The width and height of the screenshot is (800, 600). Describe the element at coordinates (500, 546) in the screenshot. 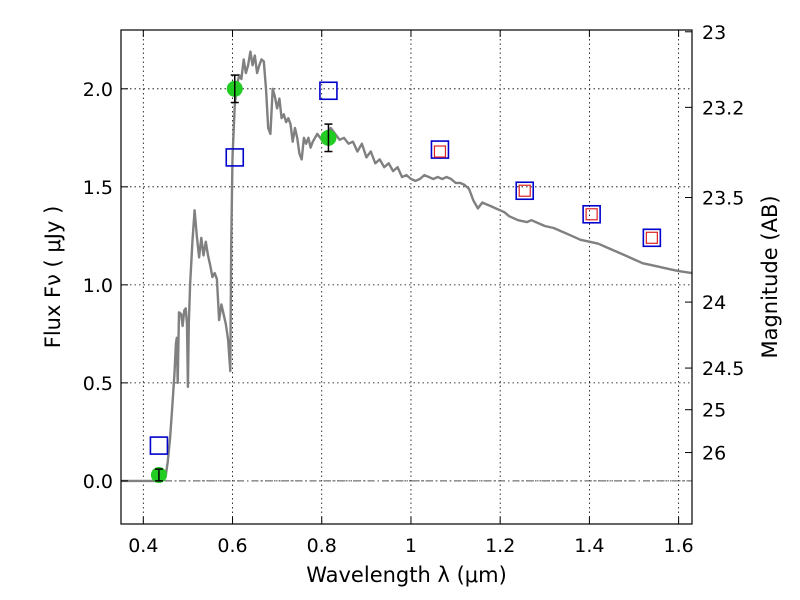

I see `x-tick-label: 1.2` at that location.